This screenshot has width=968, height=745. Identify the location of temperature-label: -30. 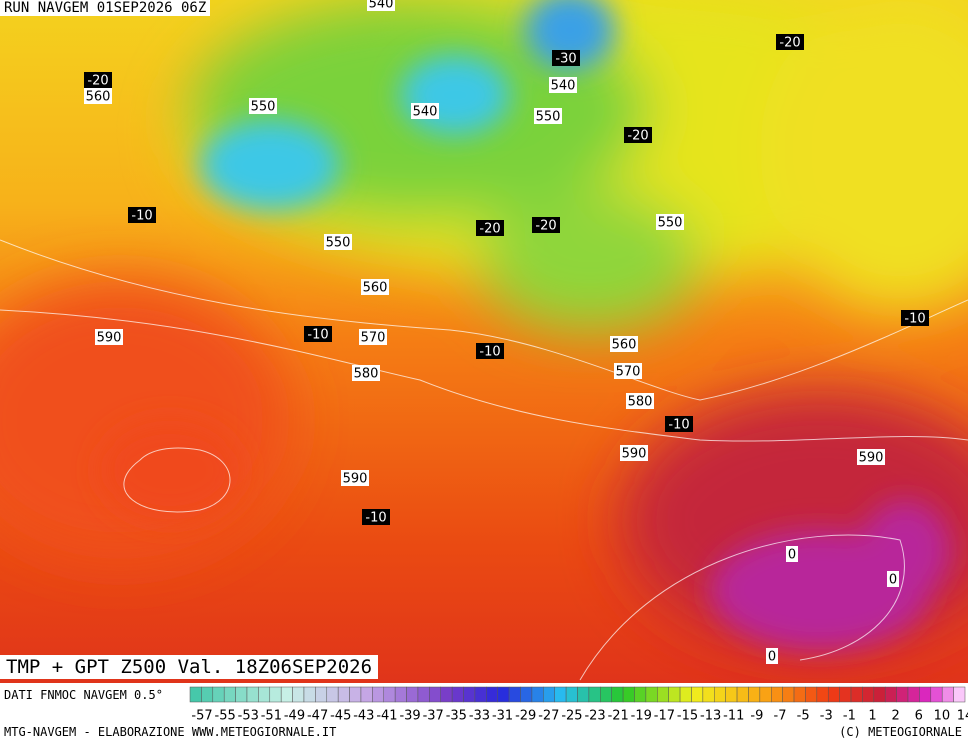
(565, 59).